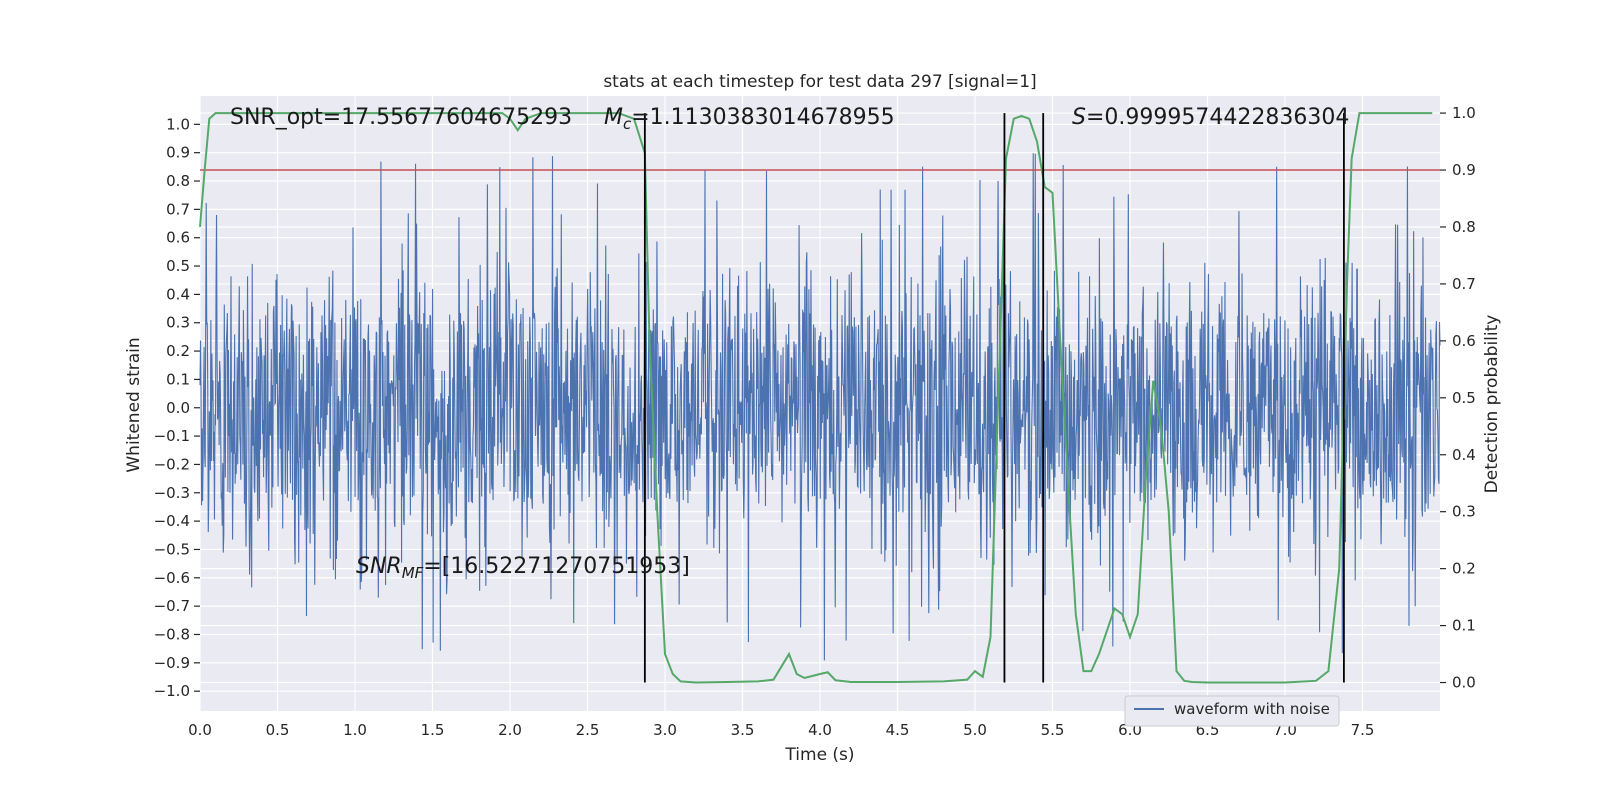 The width and height of the screenshot is (1600, 800). What do you see at coordinates (178, 351) in the screenshot?
I see `y-left-tick-label-8: 0.2` at bounding box center [178, 351].